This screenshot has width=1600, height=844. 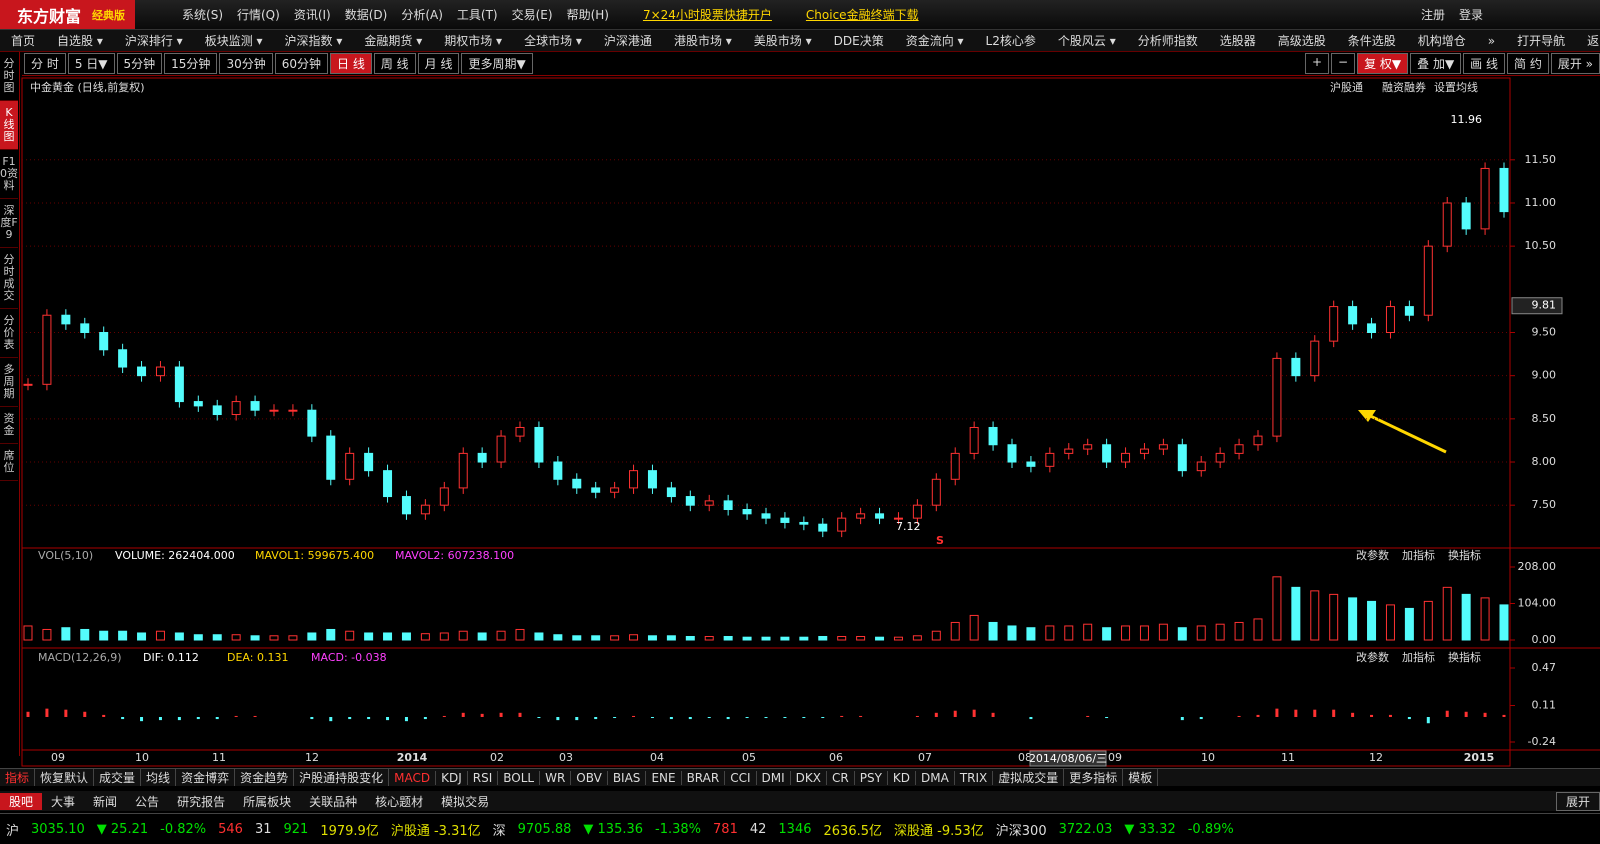 What do you see at coordinates (45, 63) in the screenshot?
I see `period-button: 分 时` at bounding box center [45, 63].